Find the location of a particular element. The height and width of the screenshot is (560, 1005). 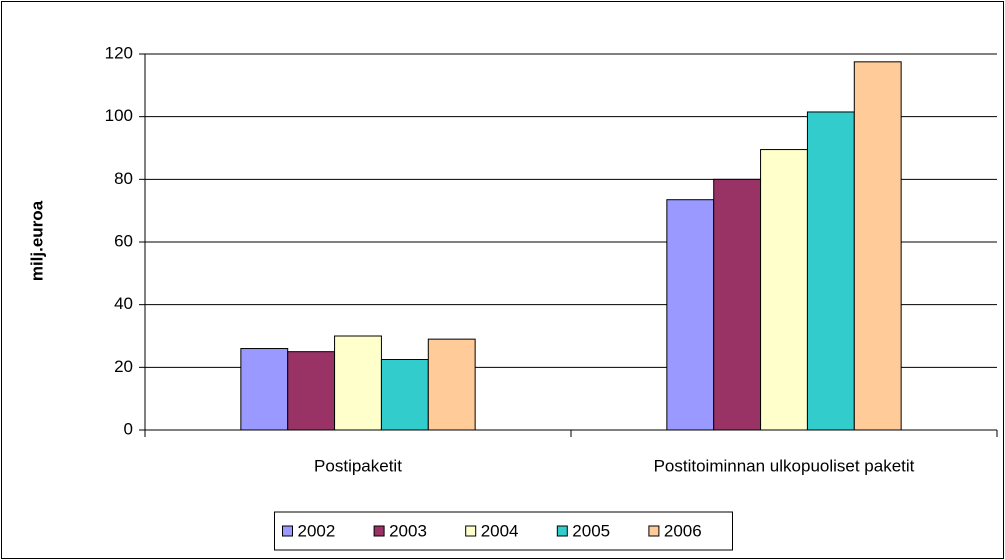

y-tick-label: 100 is located at coordinates (119, 115).